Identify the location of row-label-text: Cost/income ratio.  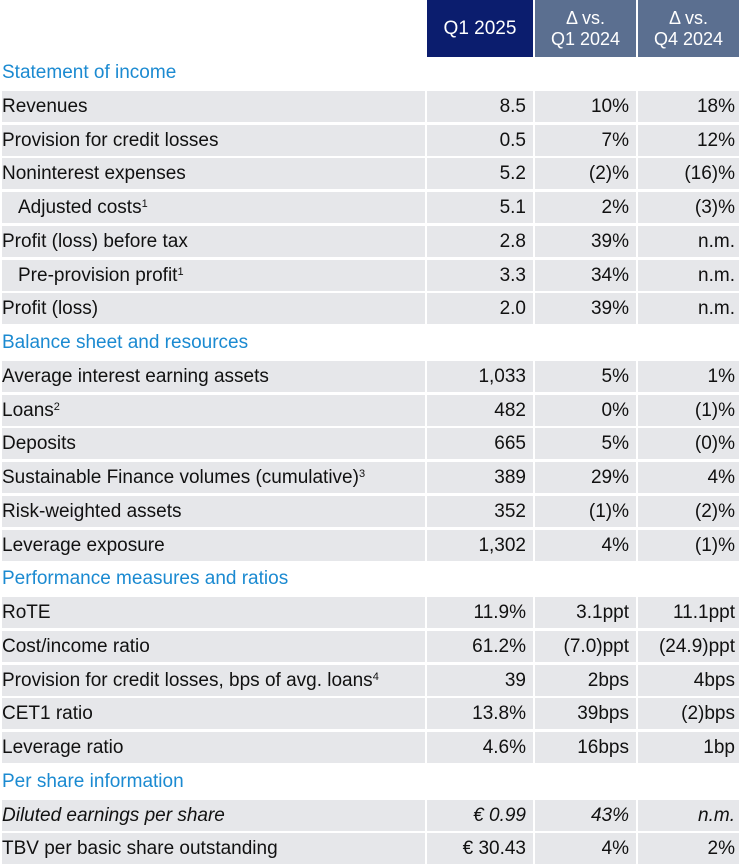
(76, 646).